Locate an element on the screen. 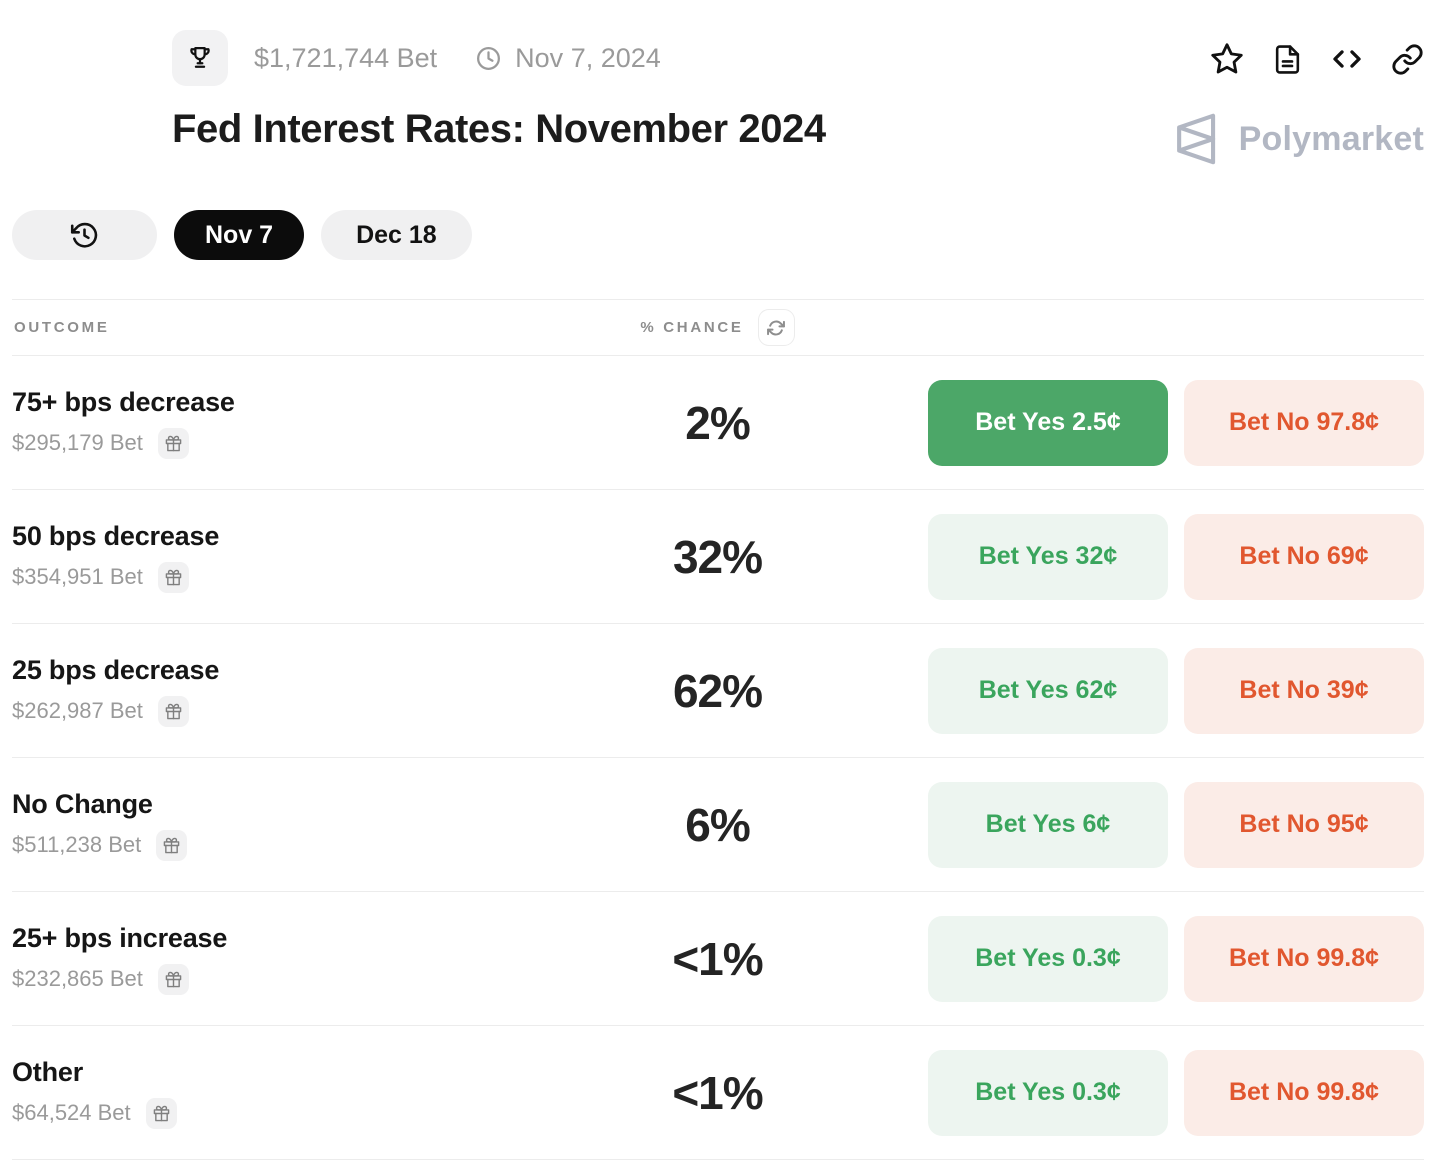  refresh-icon is located at coordinates (776, 328).